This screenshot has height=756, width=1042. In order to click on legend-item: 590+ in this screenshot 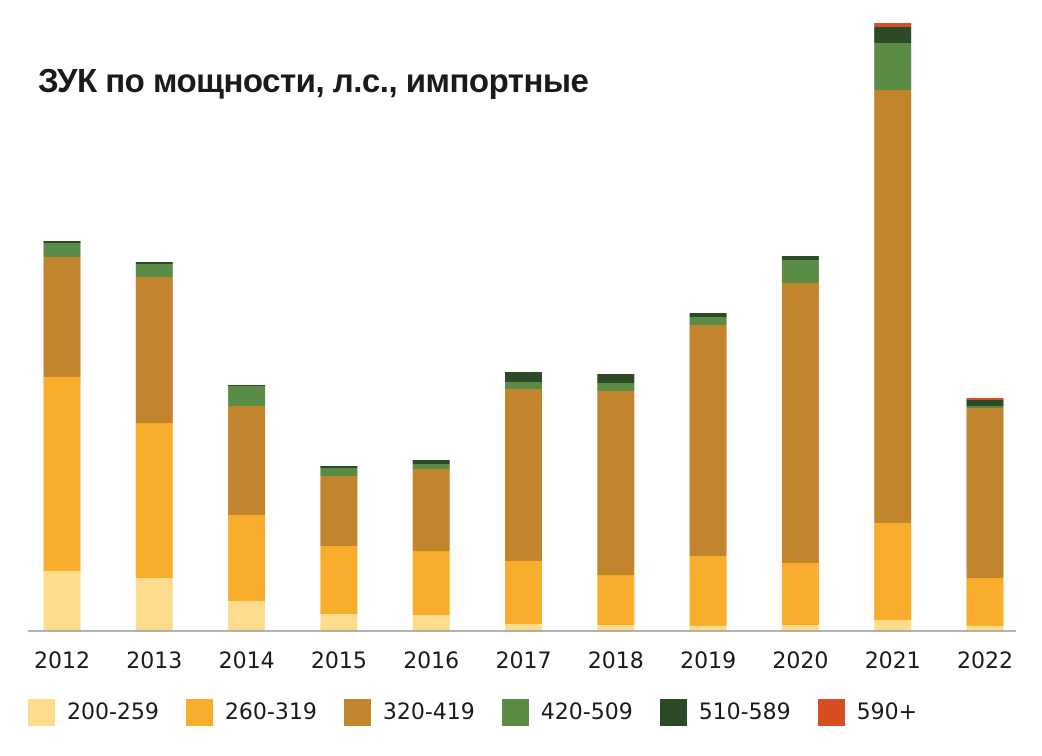, I will do `click(867, 712)`.